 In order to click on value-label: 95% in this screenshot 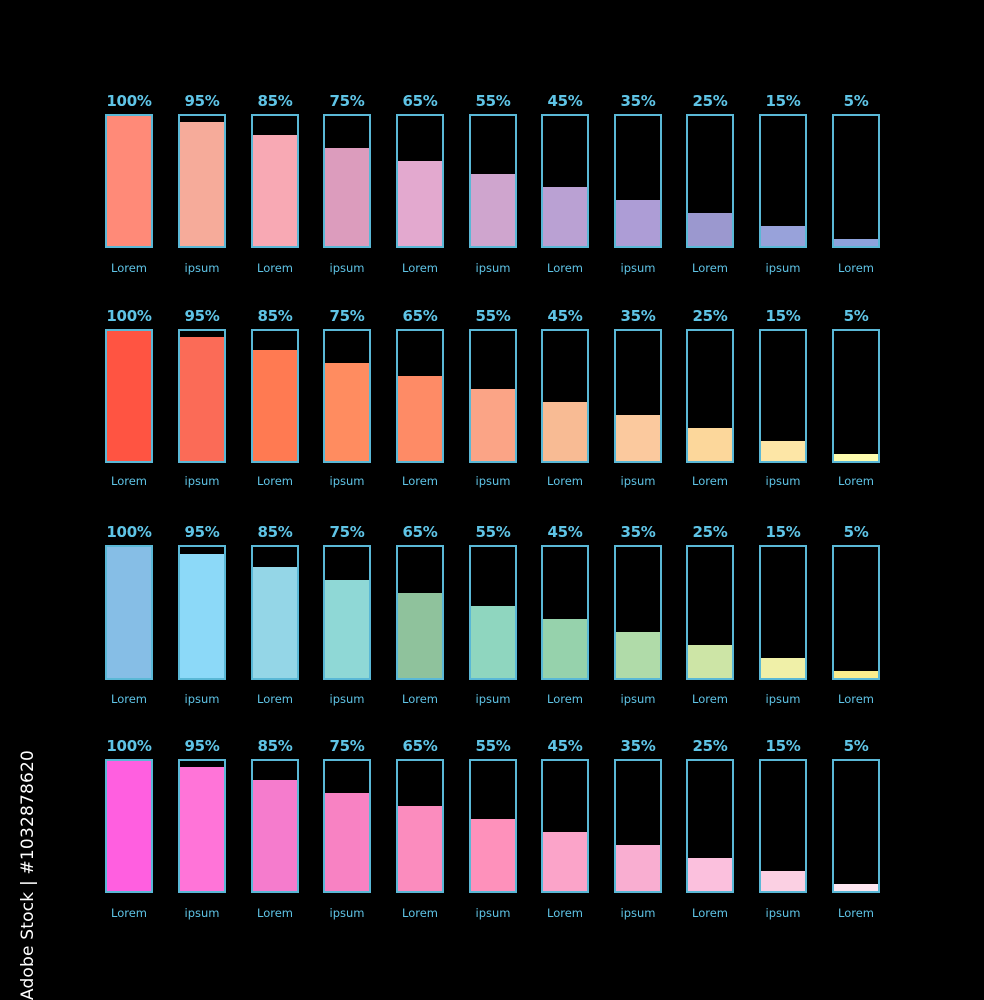, I will do `click(202, 101)`.